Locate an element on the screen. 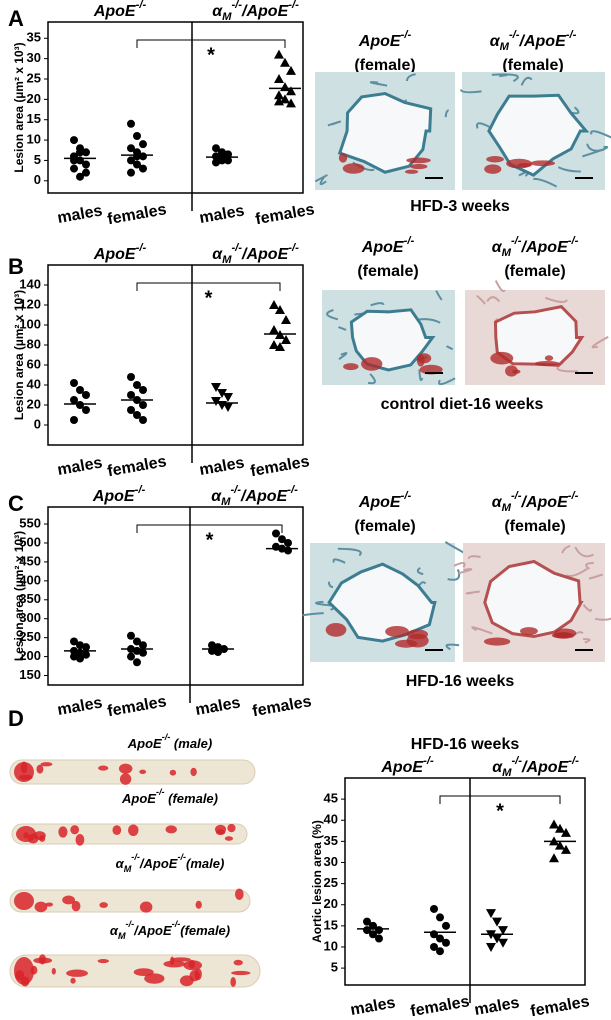  condition-label: HFD-16 weeks is located at coordinates (460, 681).